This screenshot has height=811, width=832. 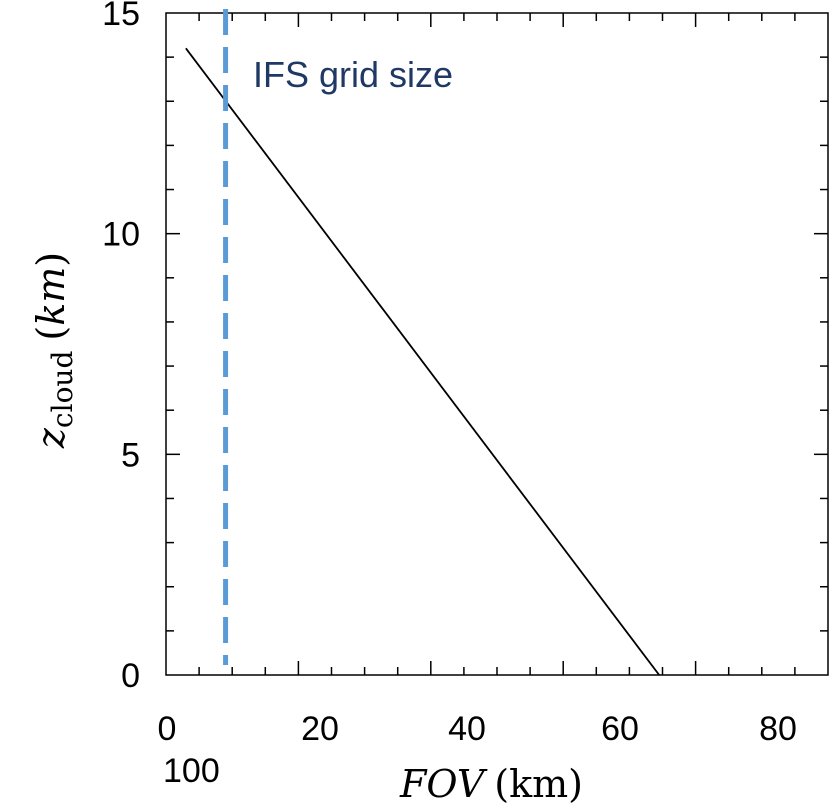 What do you see at coordinates (121, 347) in the screenshot?
I see `y-tick-labels: 0 5 10 15` at bounding box center [121, 347].